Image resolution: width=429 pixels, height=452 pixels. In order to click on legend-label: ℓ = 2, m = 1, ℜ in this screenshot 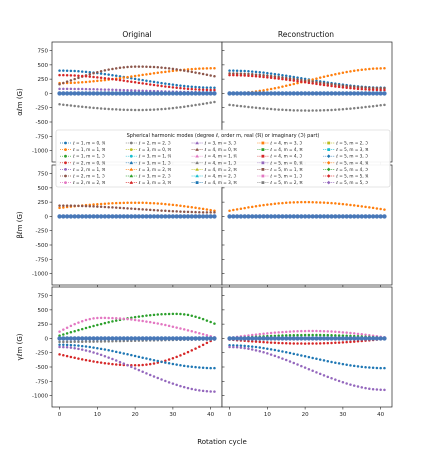, I will do `click(89, 169)`.